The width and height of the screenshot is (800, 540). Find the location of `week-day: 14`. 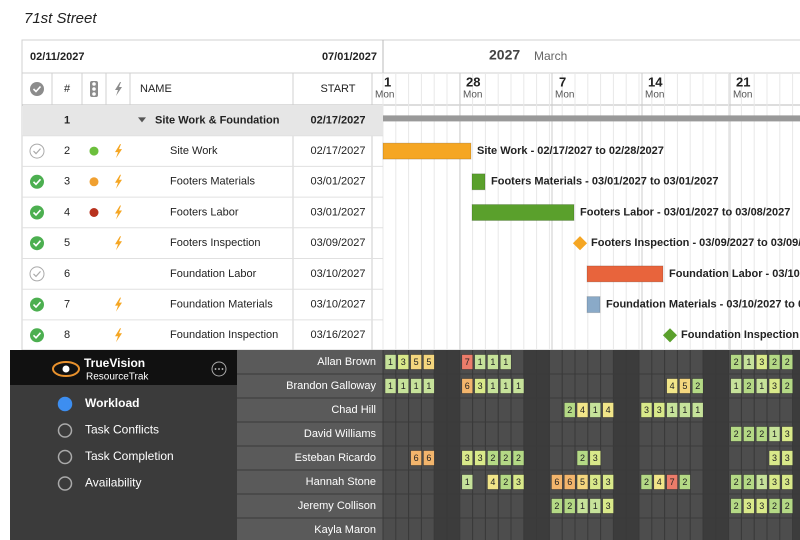

week-day: 14 is located at coordinates (655, 81).